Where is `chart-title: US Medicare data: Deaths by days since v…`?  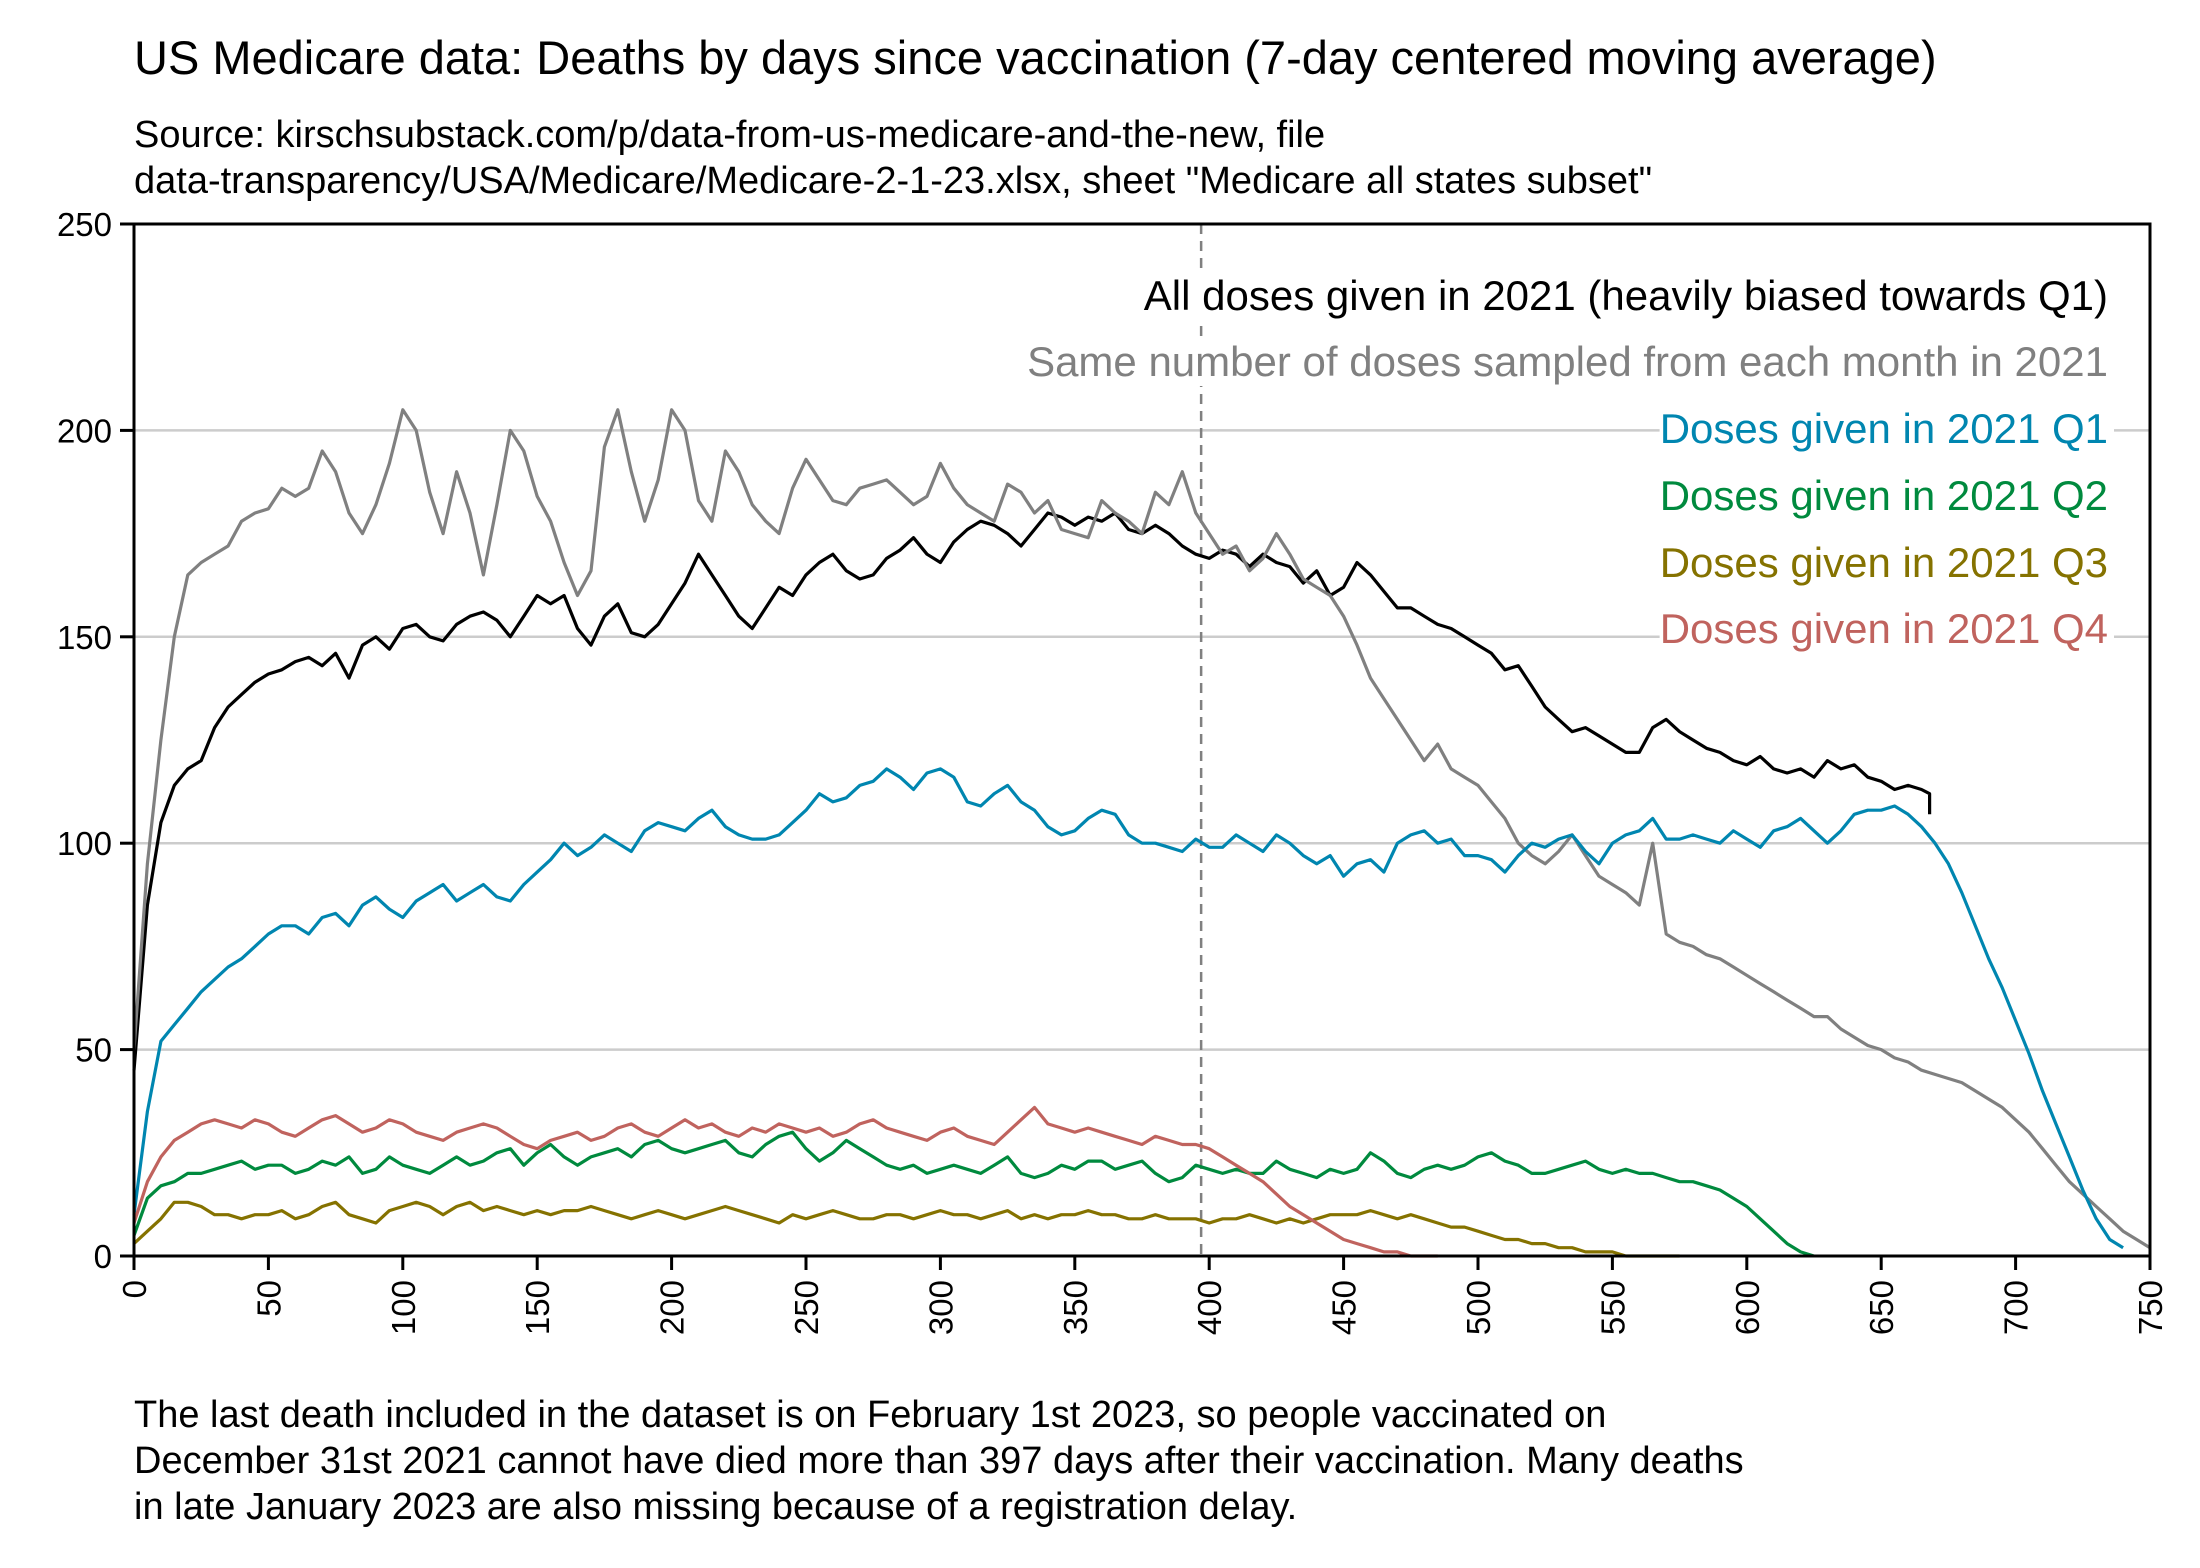 chart-title: US Medicare data: Deaths by days since v… is located at coordinates (1035, 57).